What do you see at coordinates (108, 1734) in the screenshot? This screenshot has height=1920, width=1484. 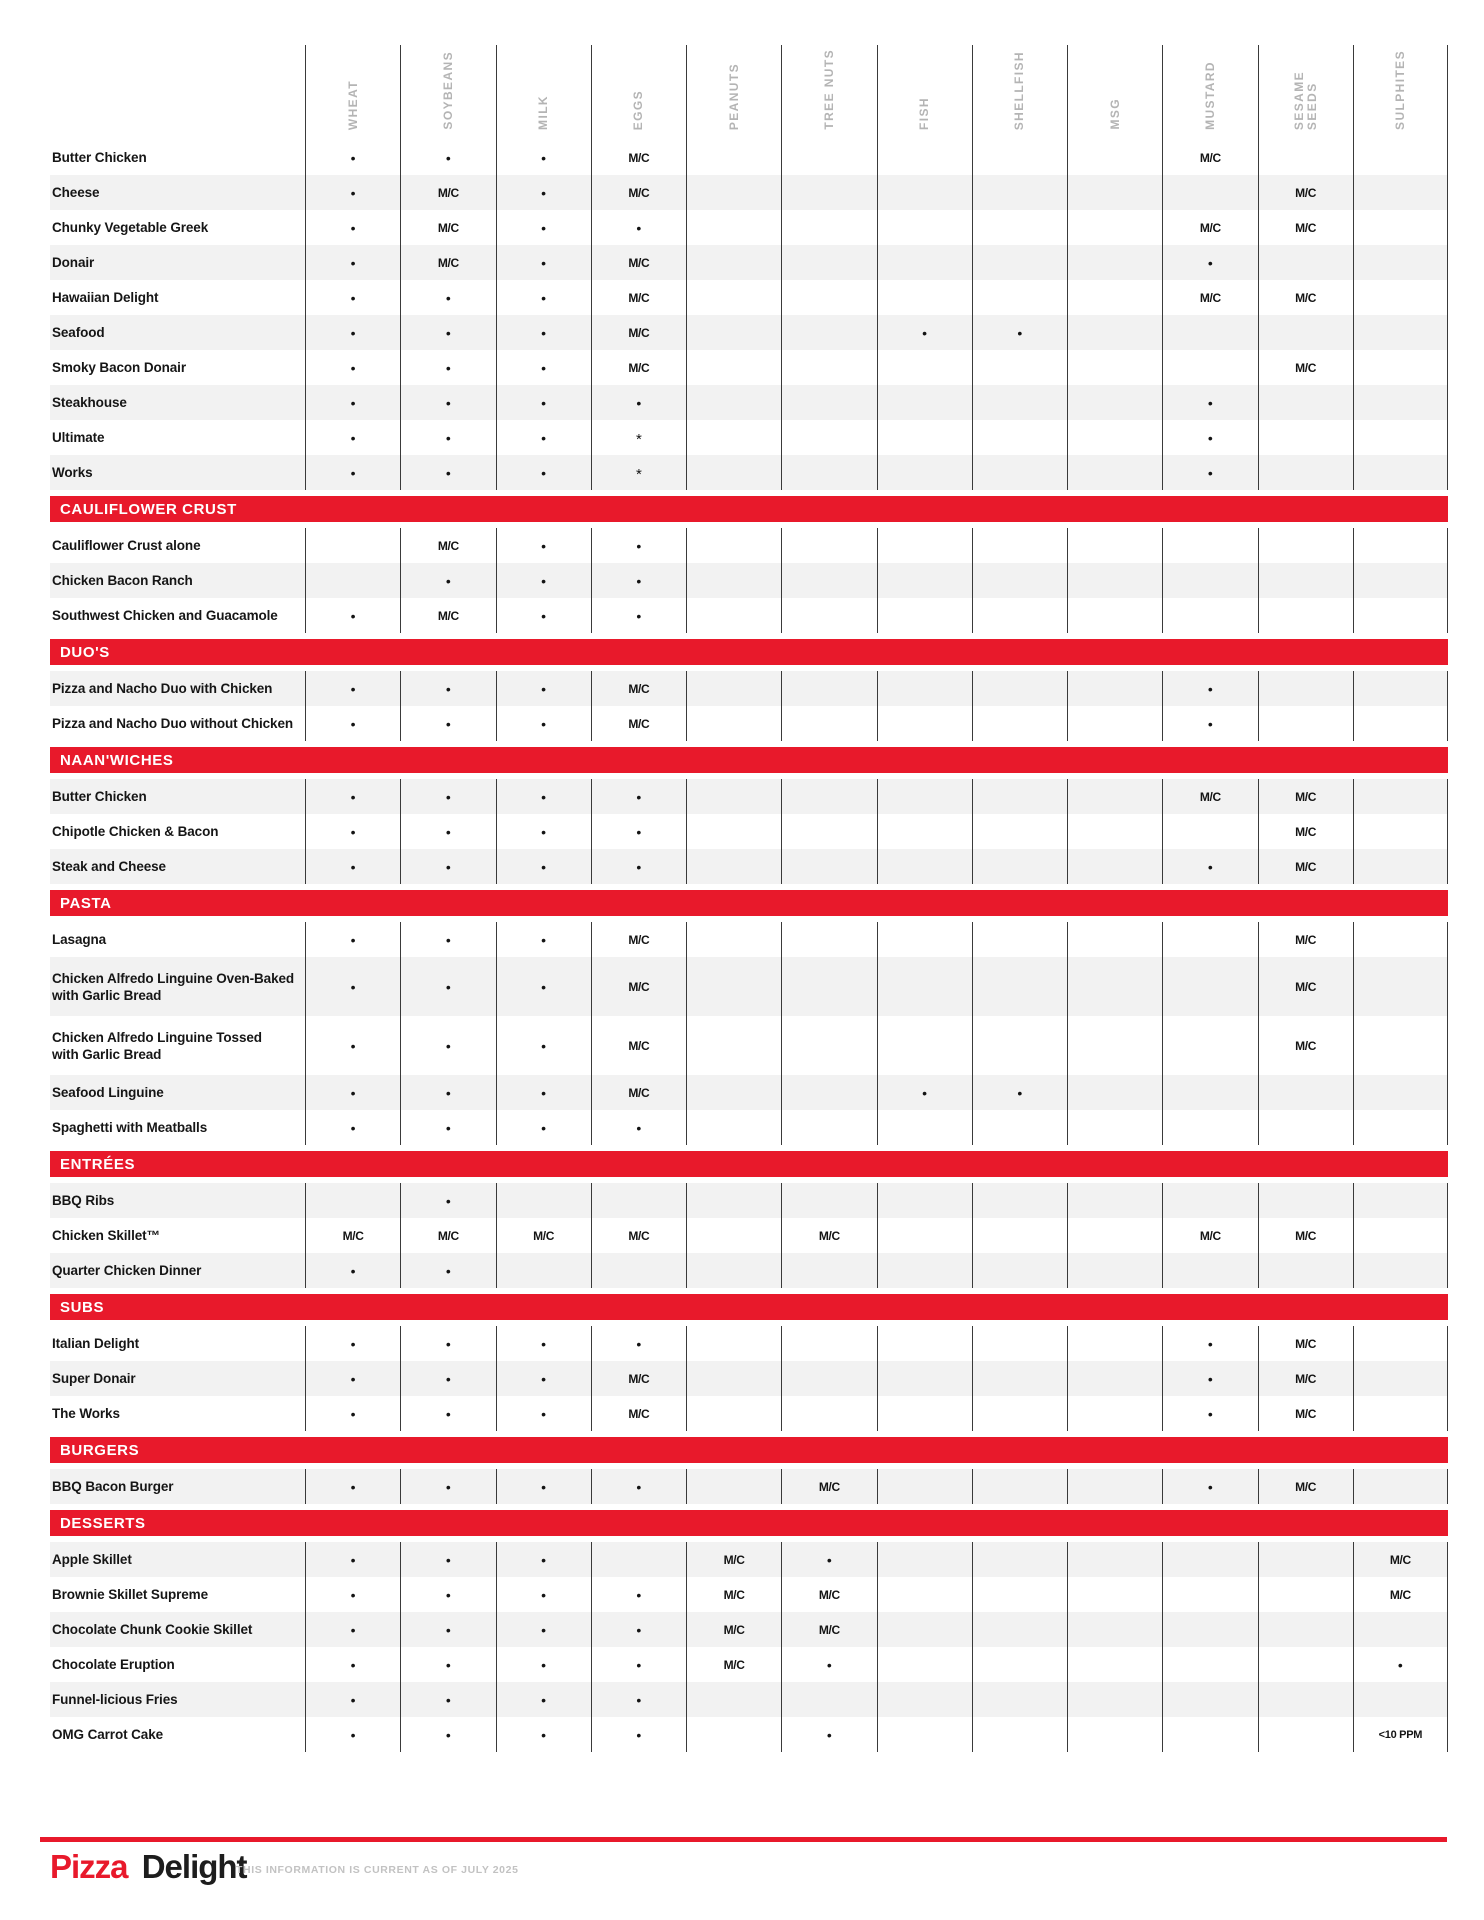 I see `item-name: OMG Carrot Cake` at bounding box center [108, 1734].